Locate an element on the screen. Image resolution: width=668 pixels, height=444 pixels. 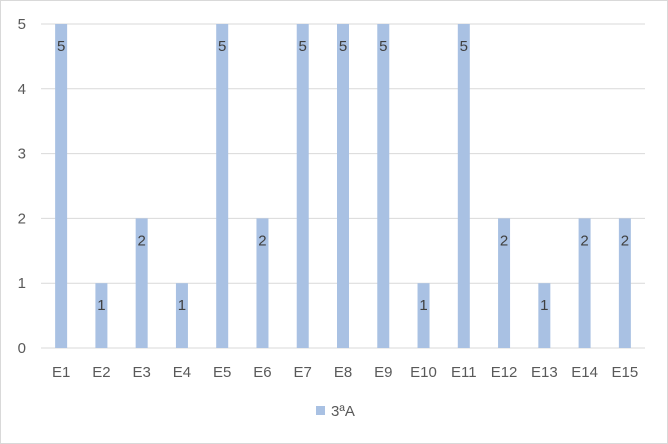
x-tick-label: E6 is located at coordinates (262, 372).